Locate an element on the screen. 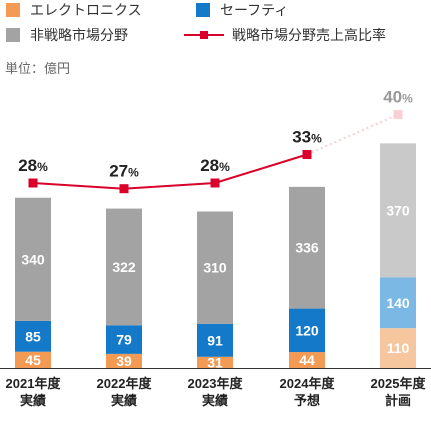  ratio-line is located at coordinates (170, 171).